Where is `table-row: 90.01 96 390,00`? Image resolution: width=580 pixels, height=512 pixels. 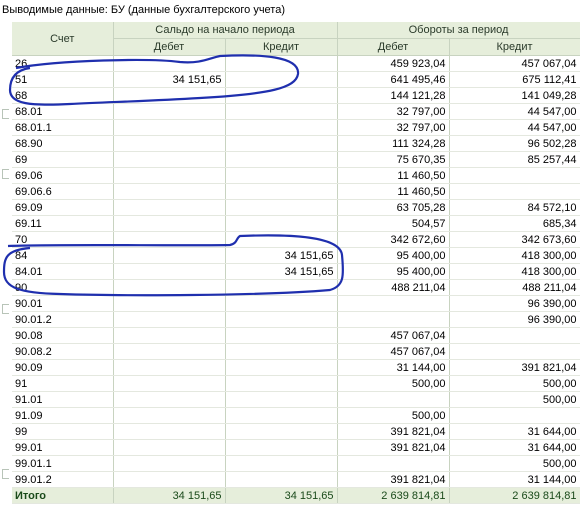 table-row: 90.01 96 390,00 is located at coordinates (296, 303).